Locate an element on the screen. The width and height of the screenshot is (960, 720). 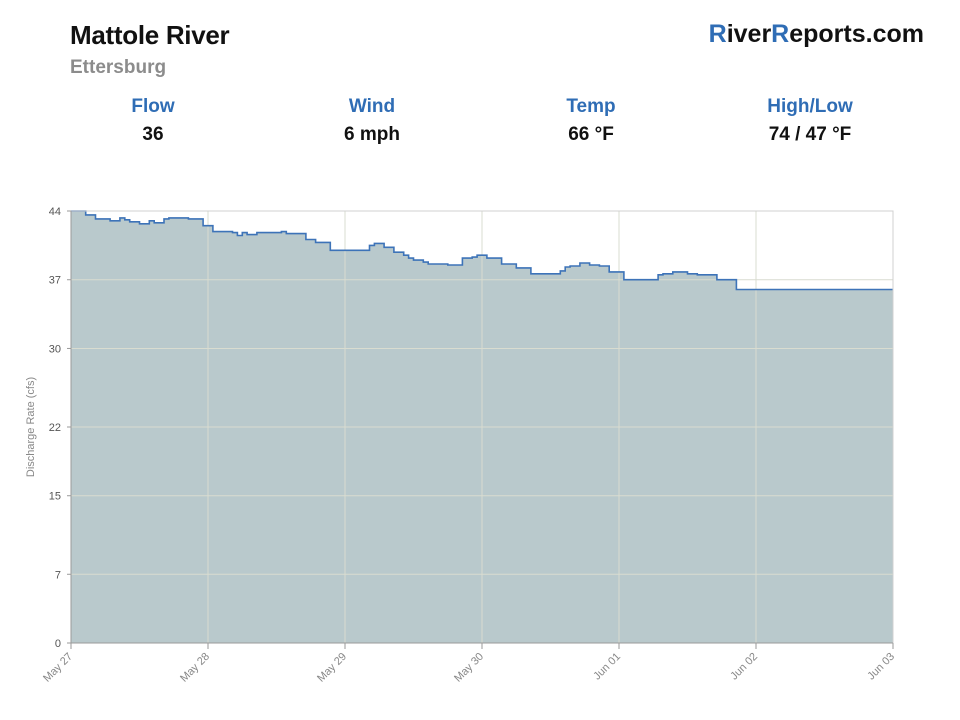
discharge-line is located at coordinates (482, 250).